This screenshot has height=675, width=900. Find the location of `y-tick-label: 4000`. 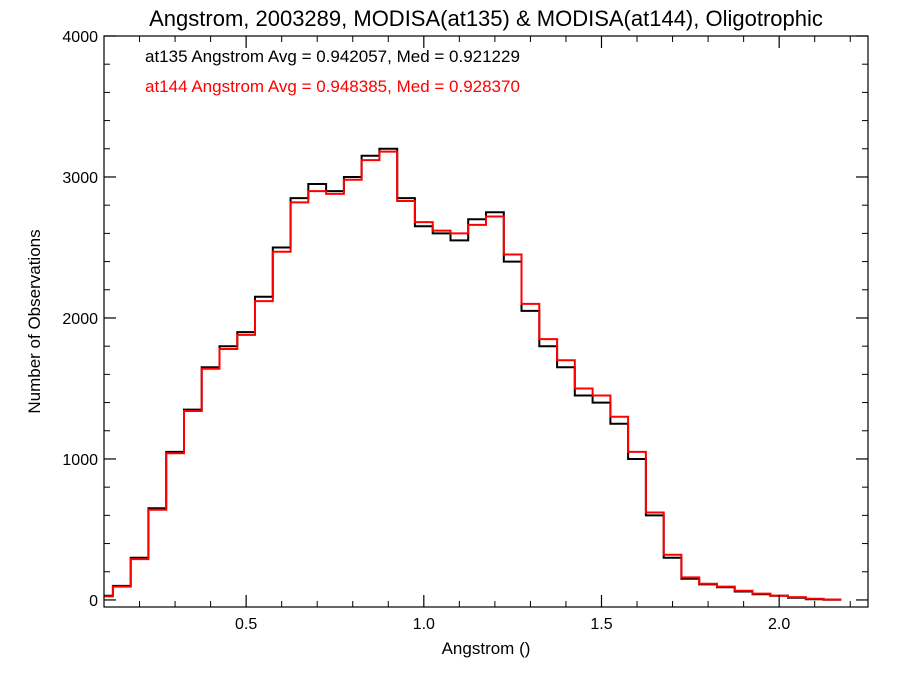

y-tick-label: 4000 is located at coordinates (80, 37).